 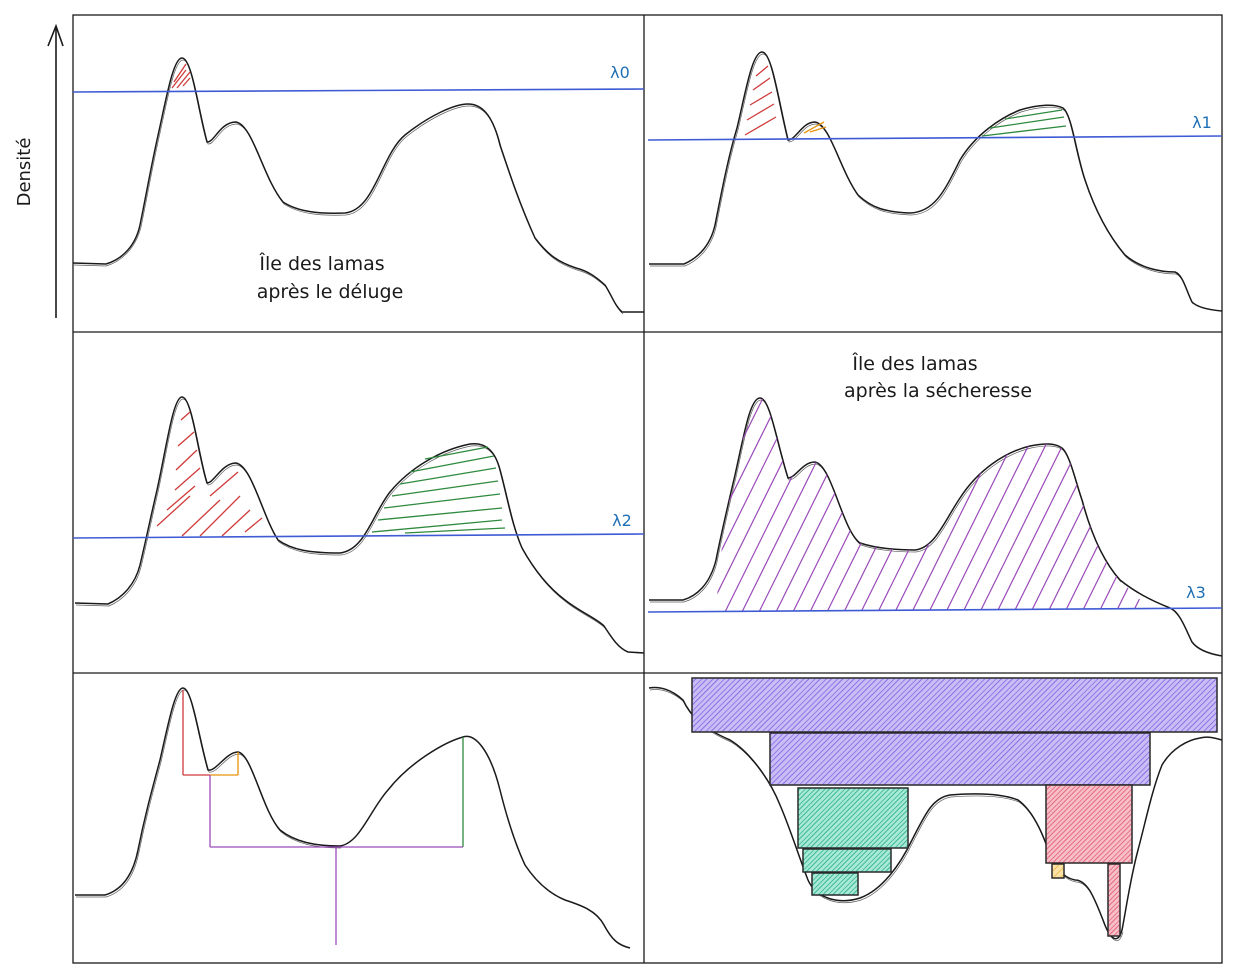 I want to click on panel-6-cluster-bars, so click(x=954, y=807).